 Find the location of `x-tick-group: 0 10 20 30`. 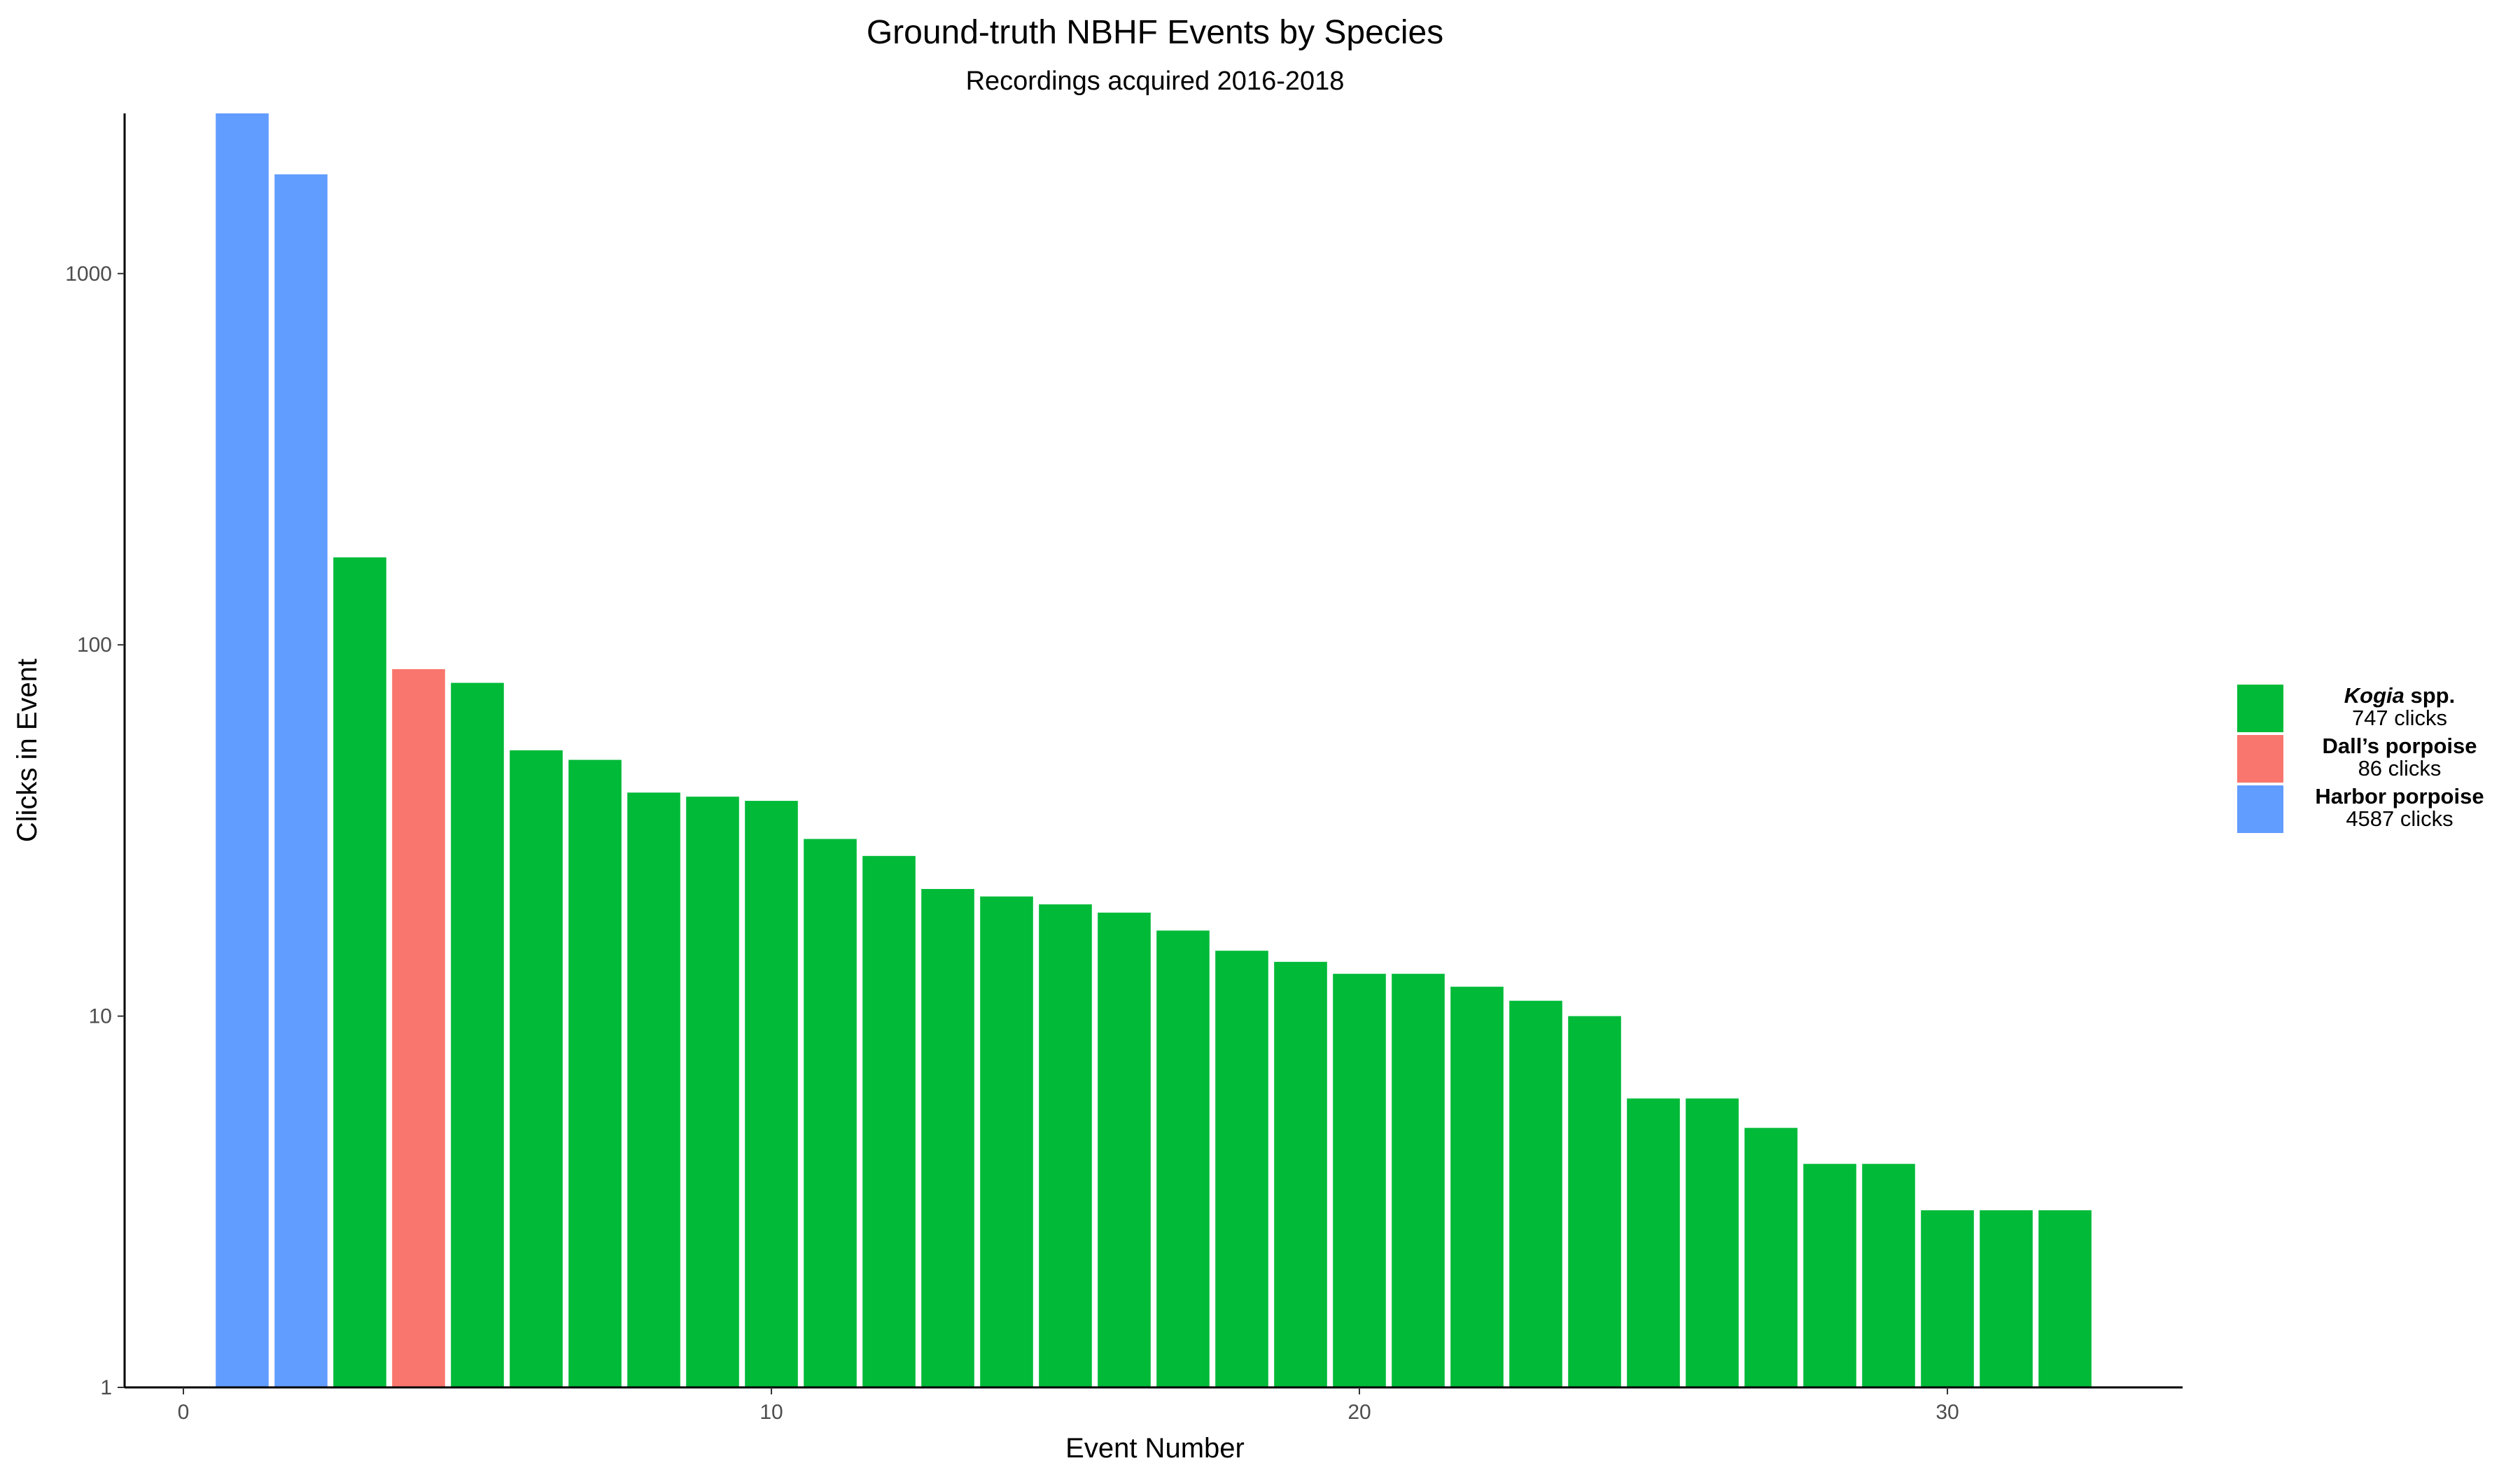

x-tick-group: 0 10 20 30 is located at coordinates (1068, 1405).